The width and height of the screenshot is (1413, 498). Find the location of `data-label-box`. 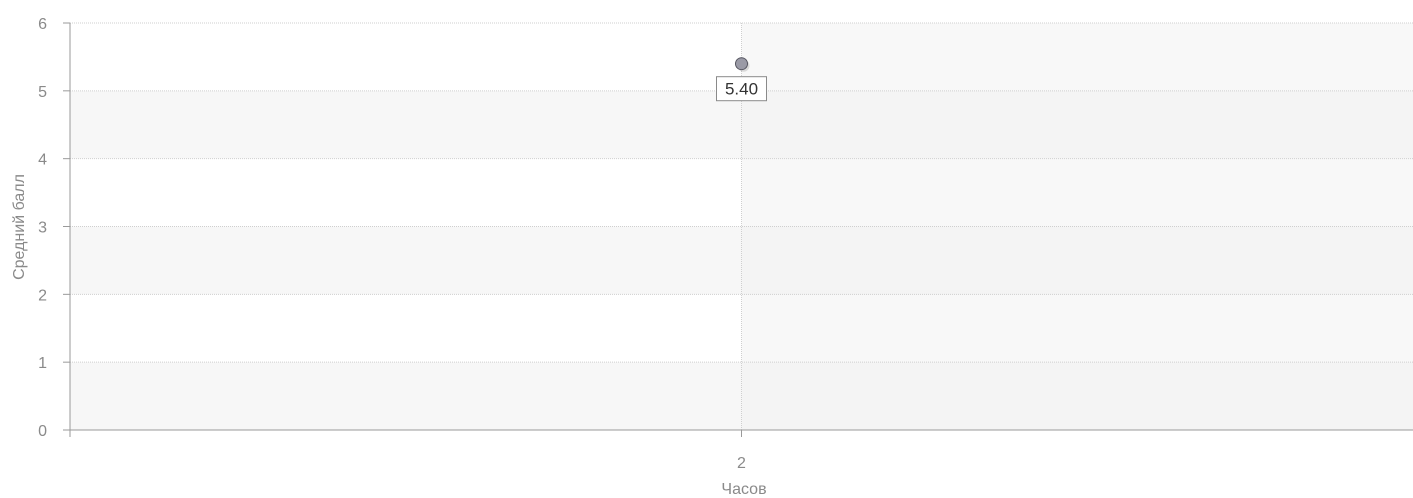

data-label-box is located at coordinates (741, 89).